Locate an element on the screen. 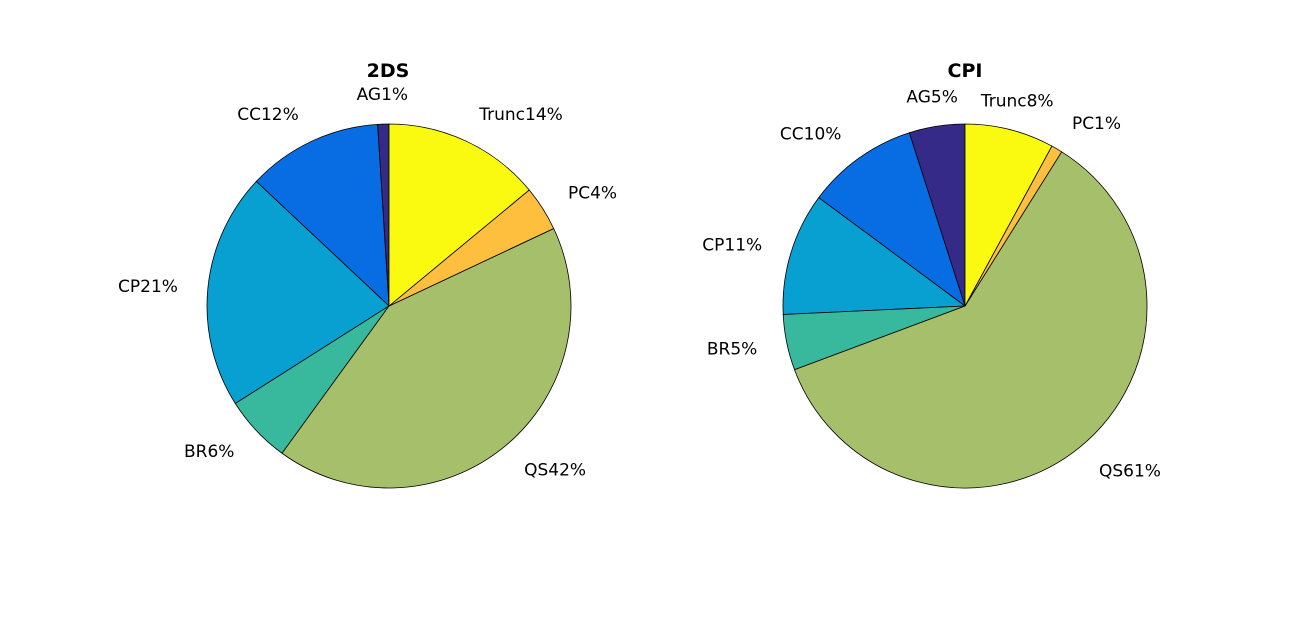 This screenshot has width=1308, height=634. pie-label-cpi-ag: AG5% is located at coordinates (931, 98).